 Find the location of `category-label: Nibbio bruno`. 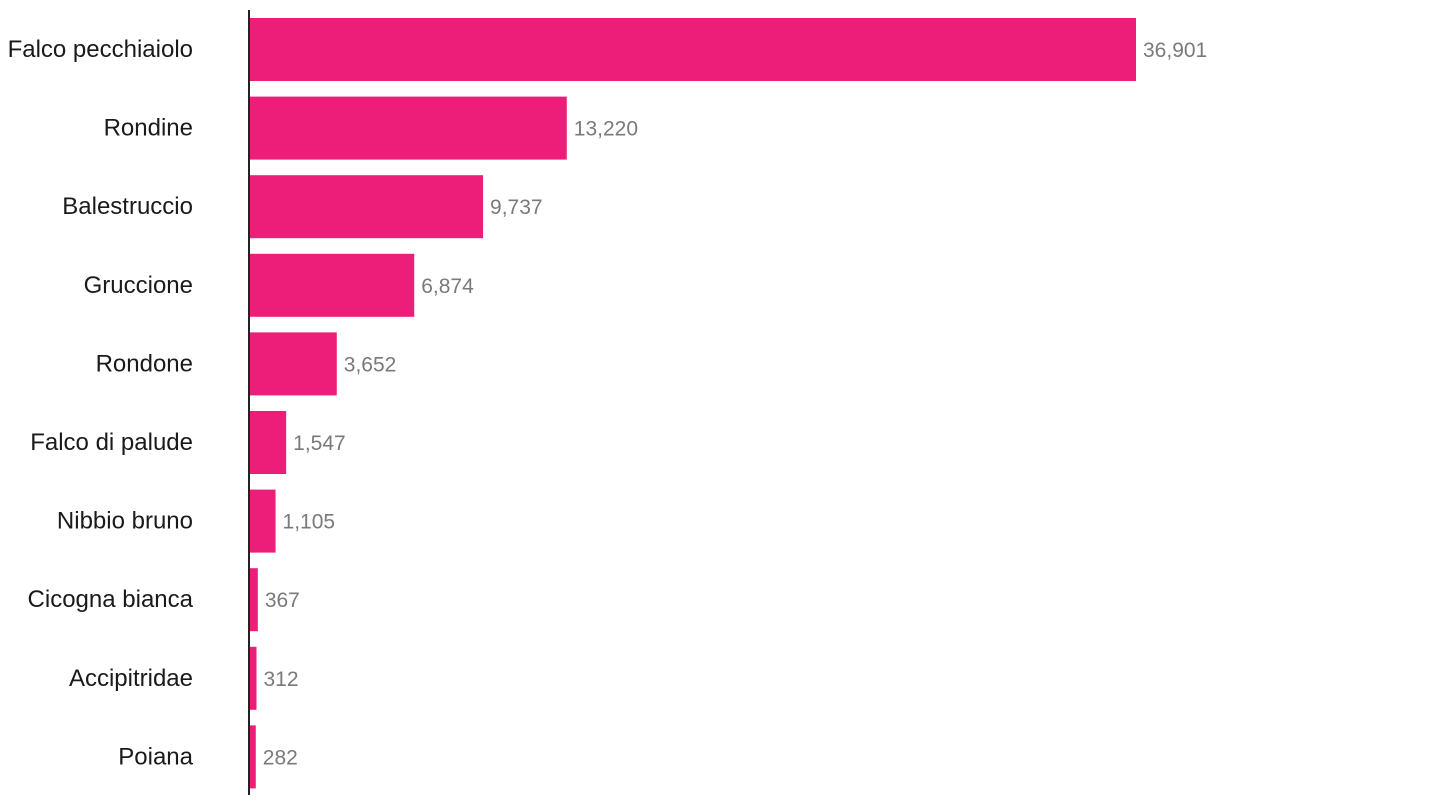

category-label: Nibbio bruno is located at coordinates (125, 521).